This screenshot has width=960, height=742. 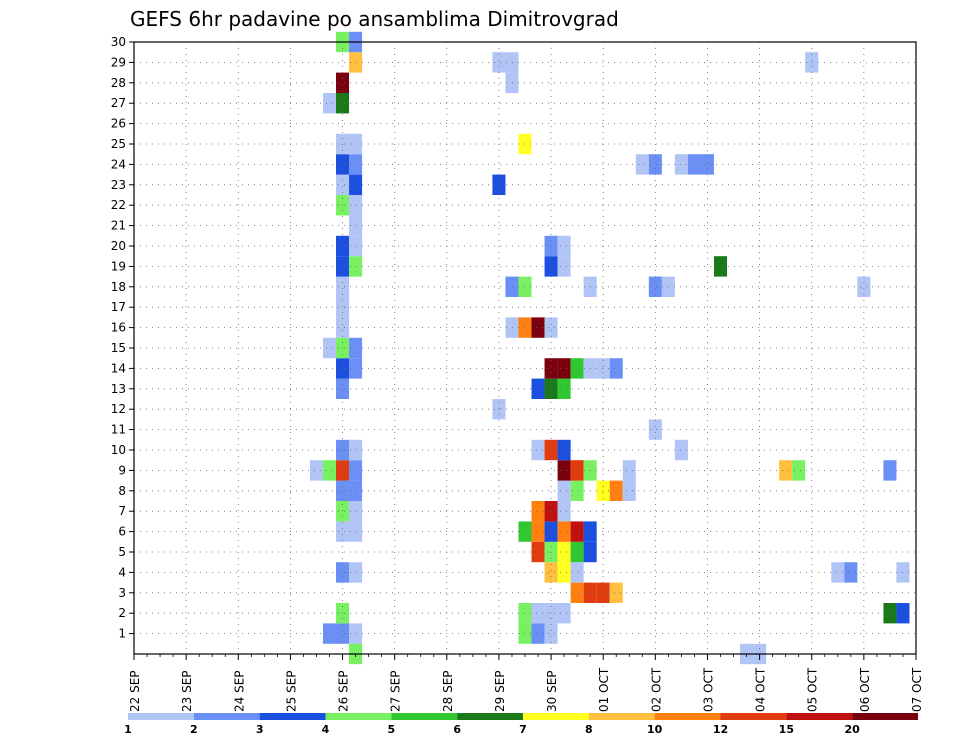 I want to click on y-tick-label: 11, so click(x=118, y=430).